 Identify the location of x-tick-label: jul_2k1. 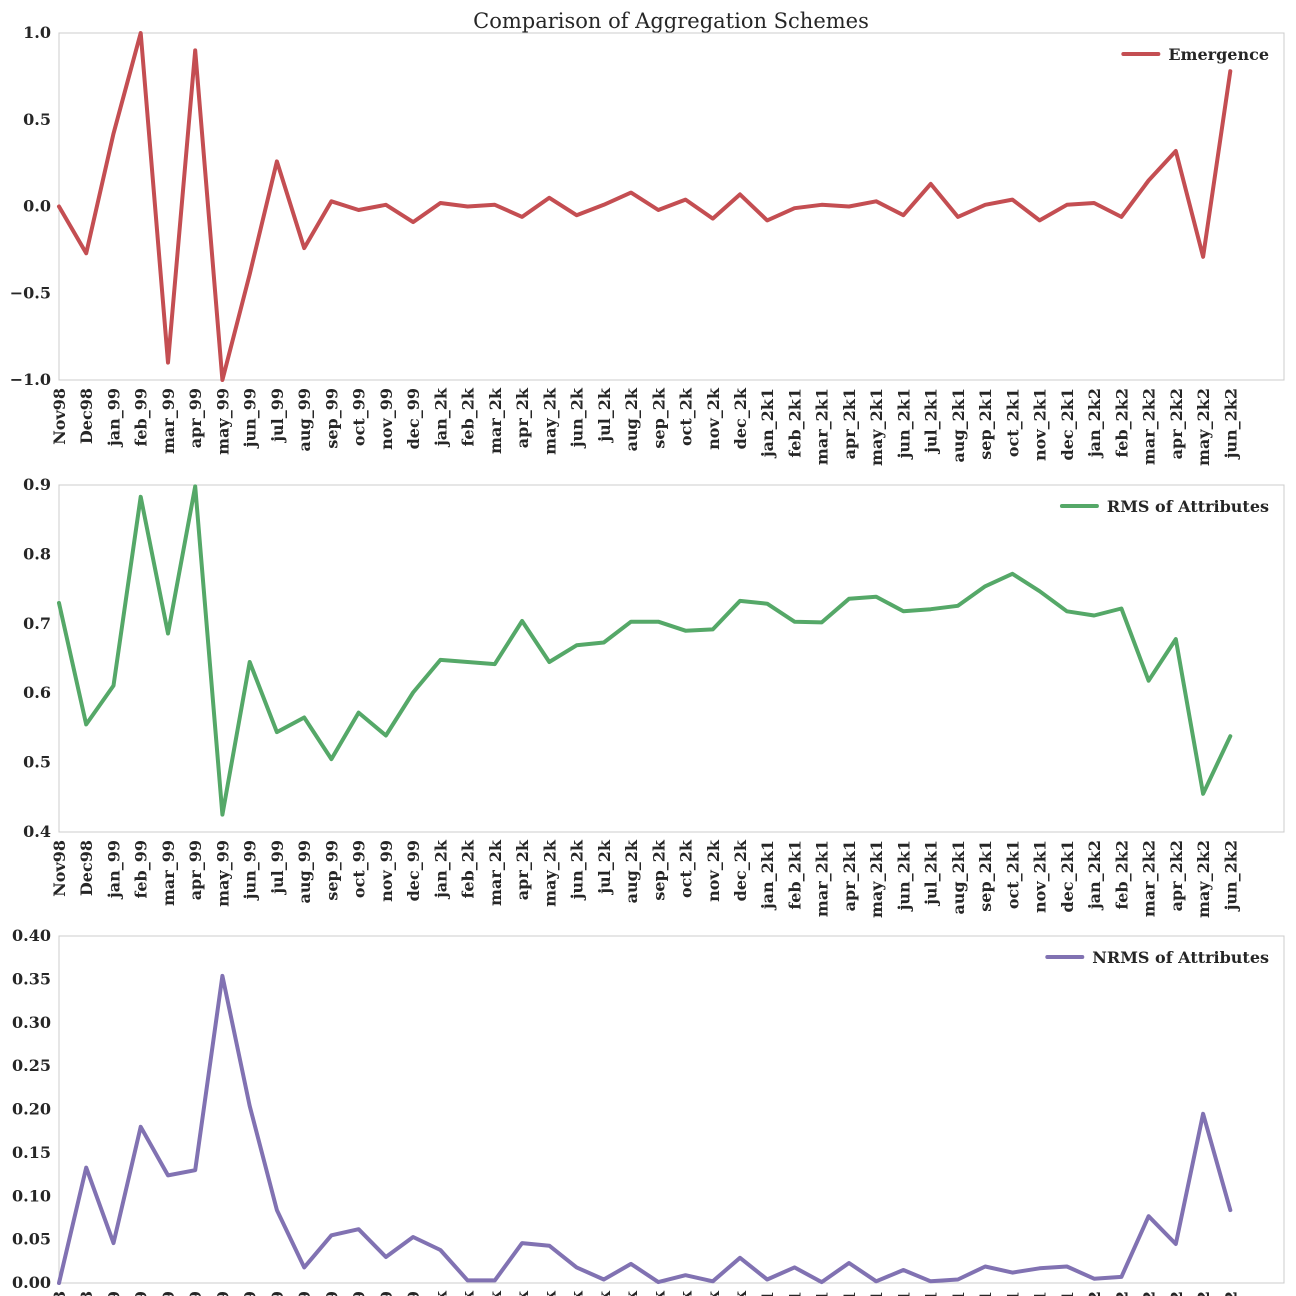
(931, 873).